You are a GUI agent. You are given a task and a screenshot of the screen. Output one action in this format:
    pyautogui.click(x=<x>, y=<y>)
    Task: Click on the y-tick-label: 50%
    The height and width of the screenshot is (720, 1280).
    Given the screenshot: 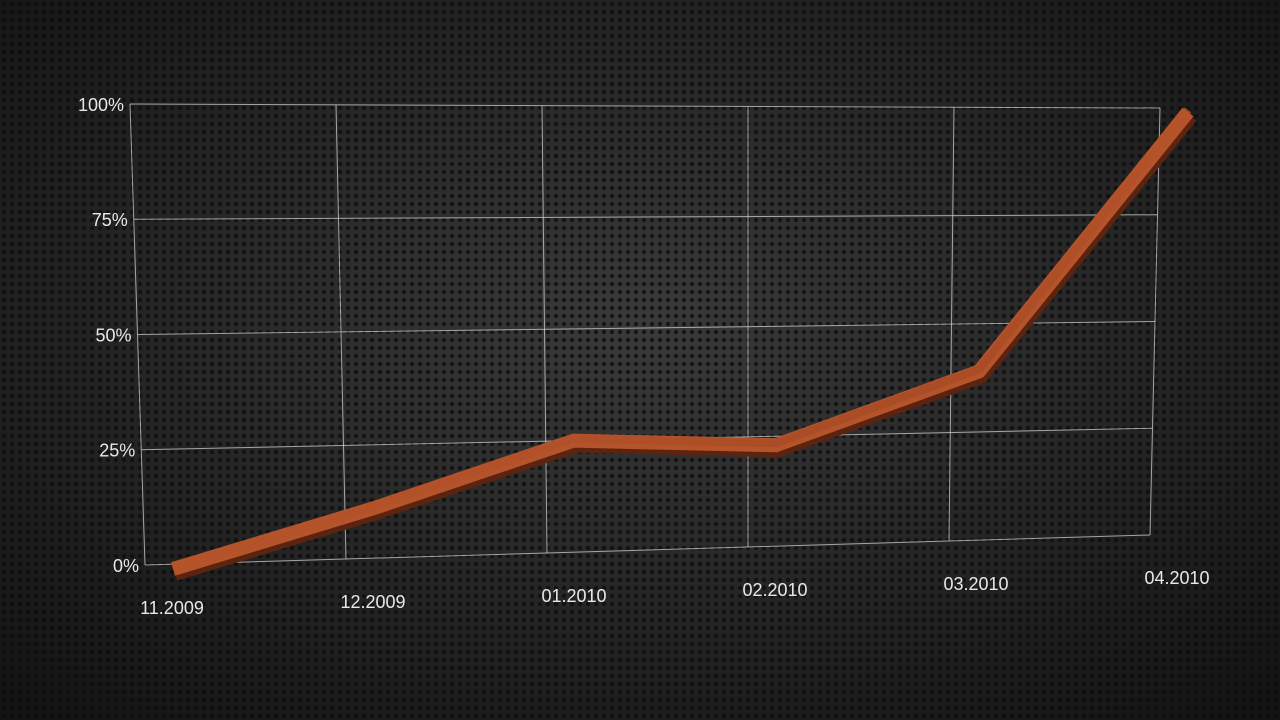 What is the action you would take?
    pyautogui.click(x=113, y=335)
    